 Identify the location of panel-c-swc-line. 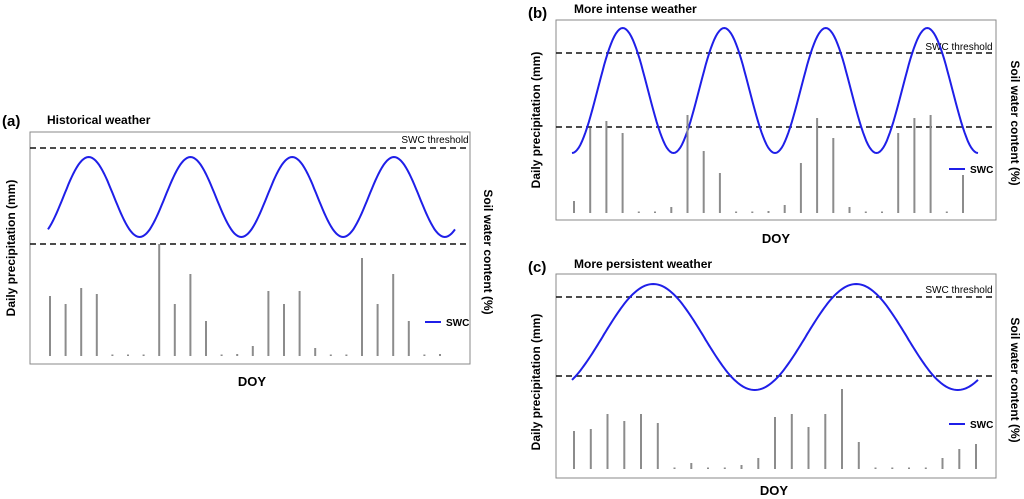
(775, 337).